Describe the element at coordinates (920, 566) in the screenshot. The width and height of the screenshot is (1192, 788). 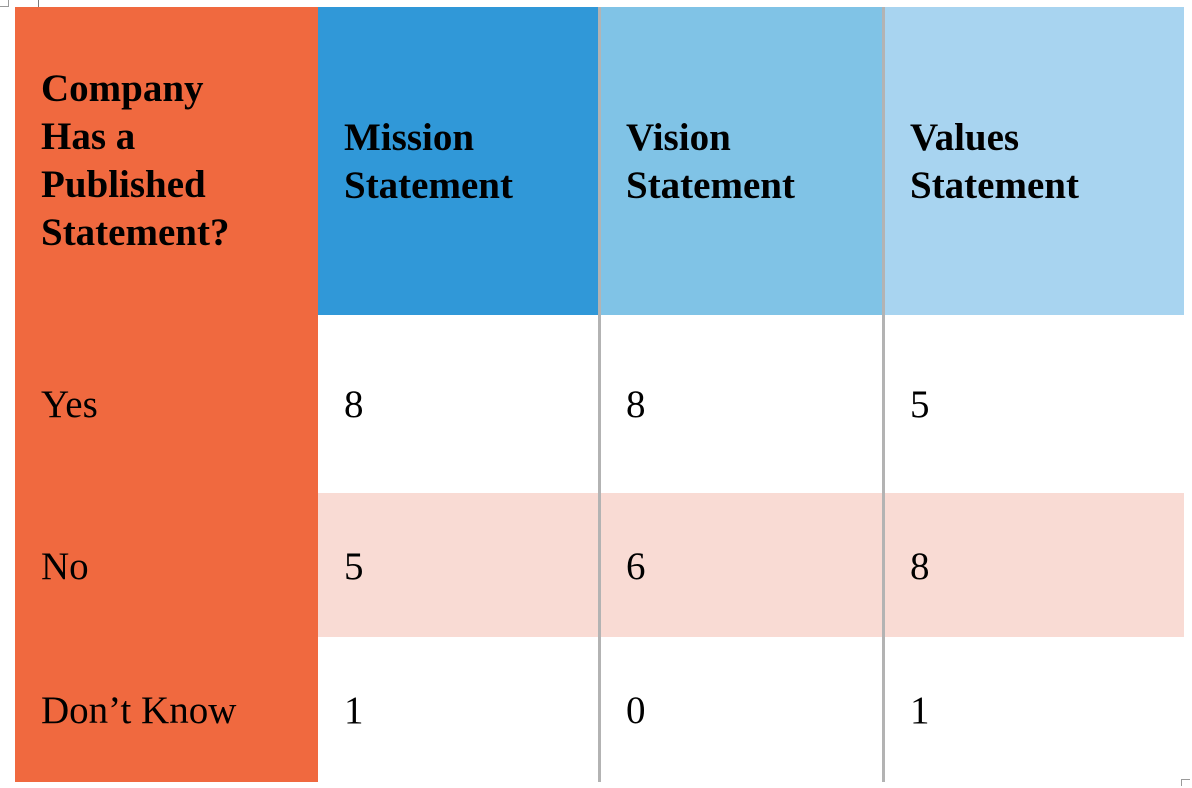
I see `cell-no-values: 8` at that location.